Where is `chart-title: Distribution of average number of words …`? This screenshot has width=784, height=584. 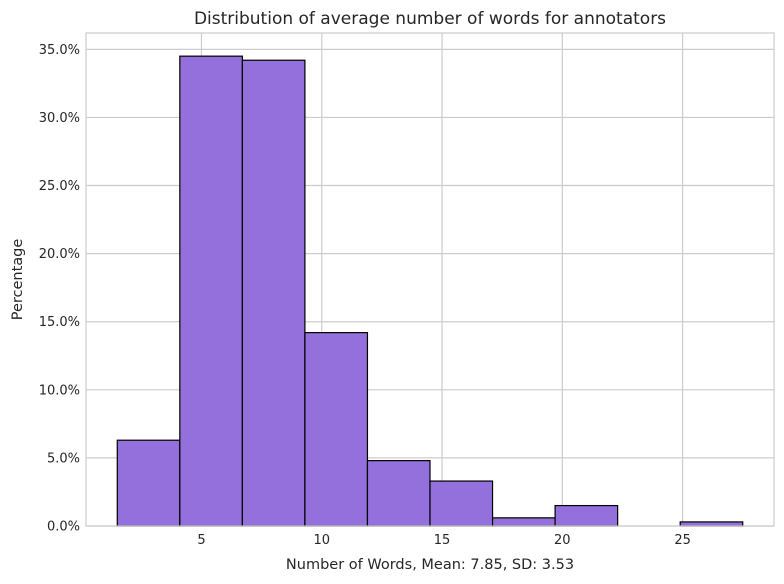 chart-title: Distribution of average number of words … is located at coordinates (430, 19).